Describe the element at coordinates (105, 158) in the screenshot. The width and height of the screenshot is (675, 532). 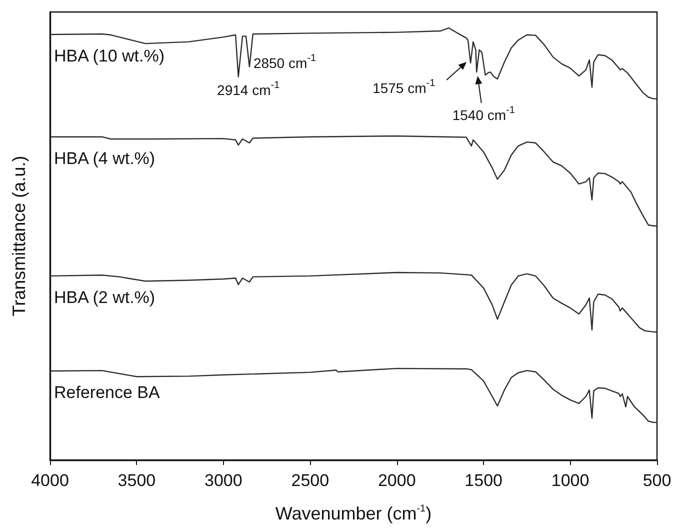
I see `series-label: HBA (4 wt.%)` at that location.